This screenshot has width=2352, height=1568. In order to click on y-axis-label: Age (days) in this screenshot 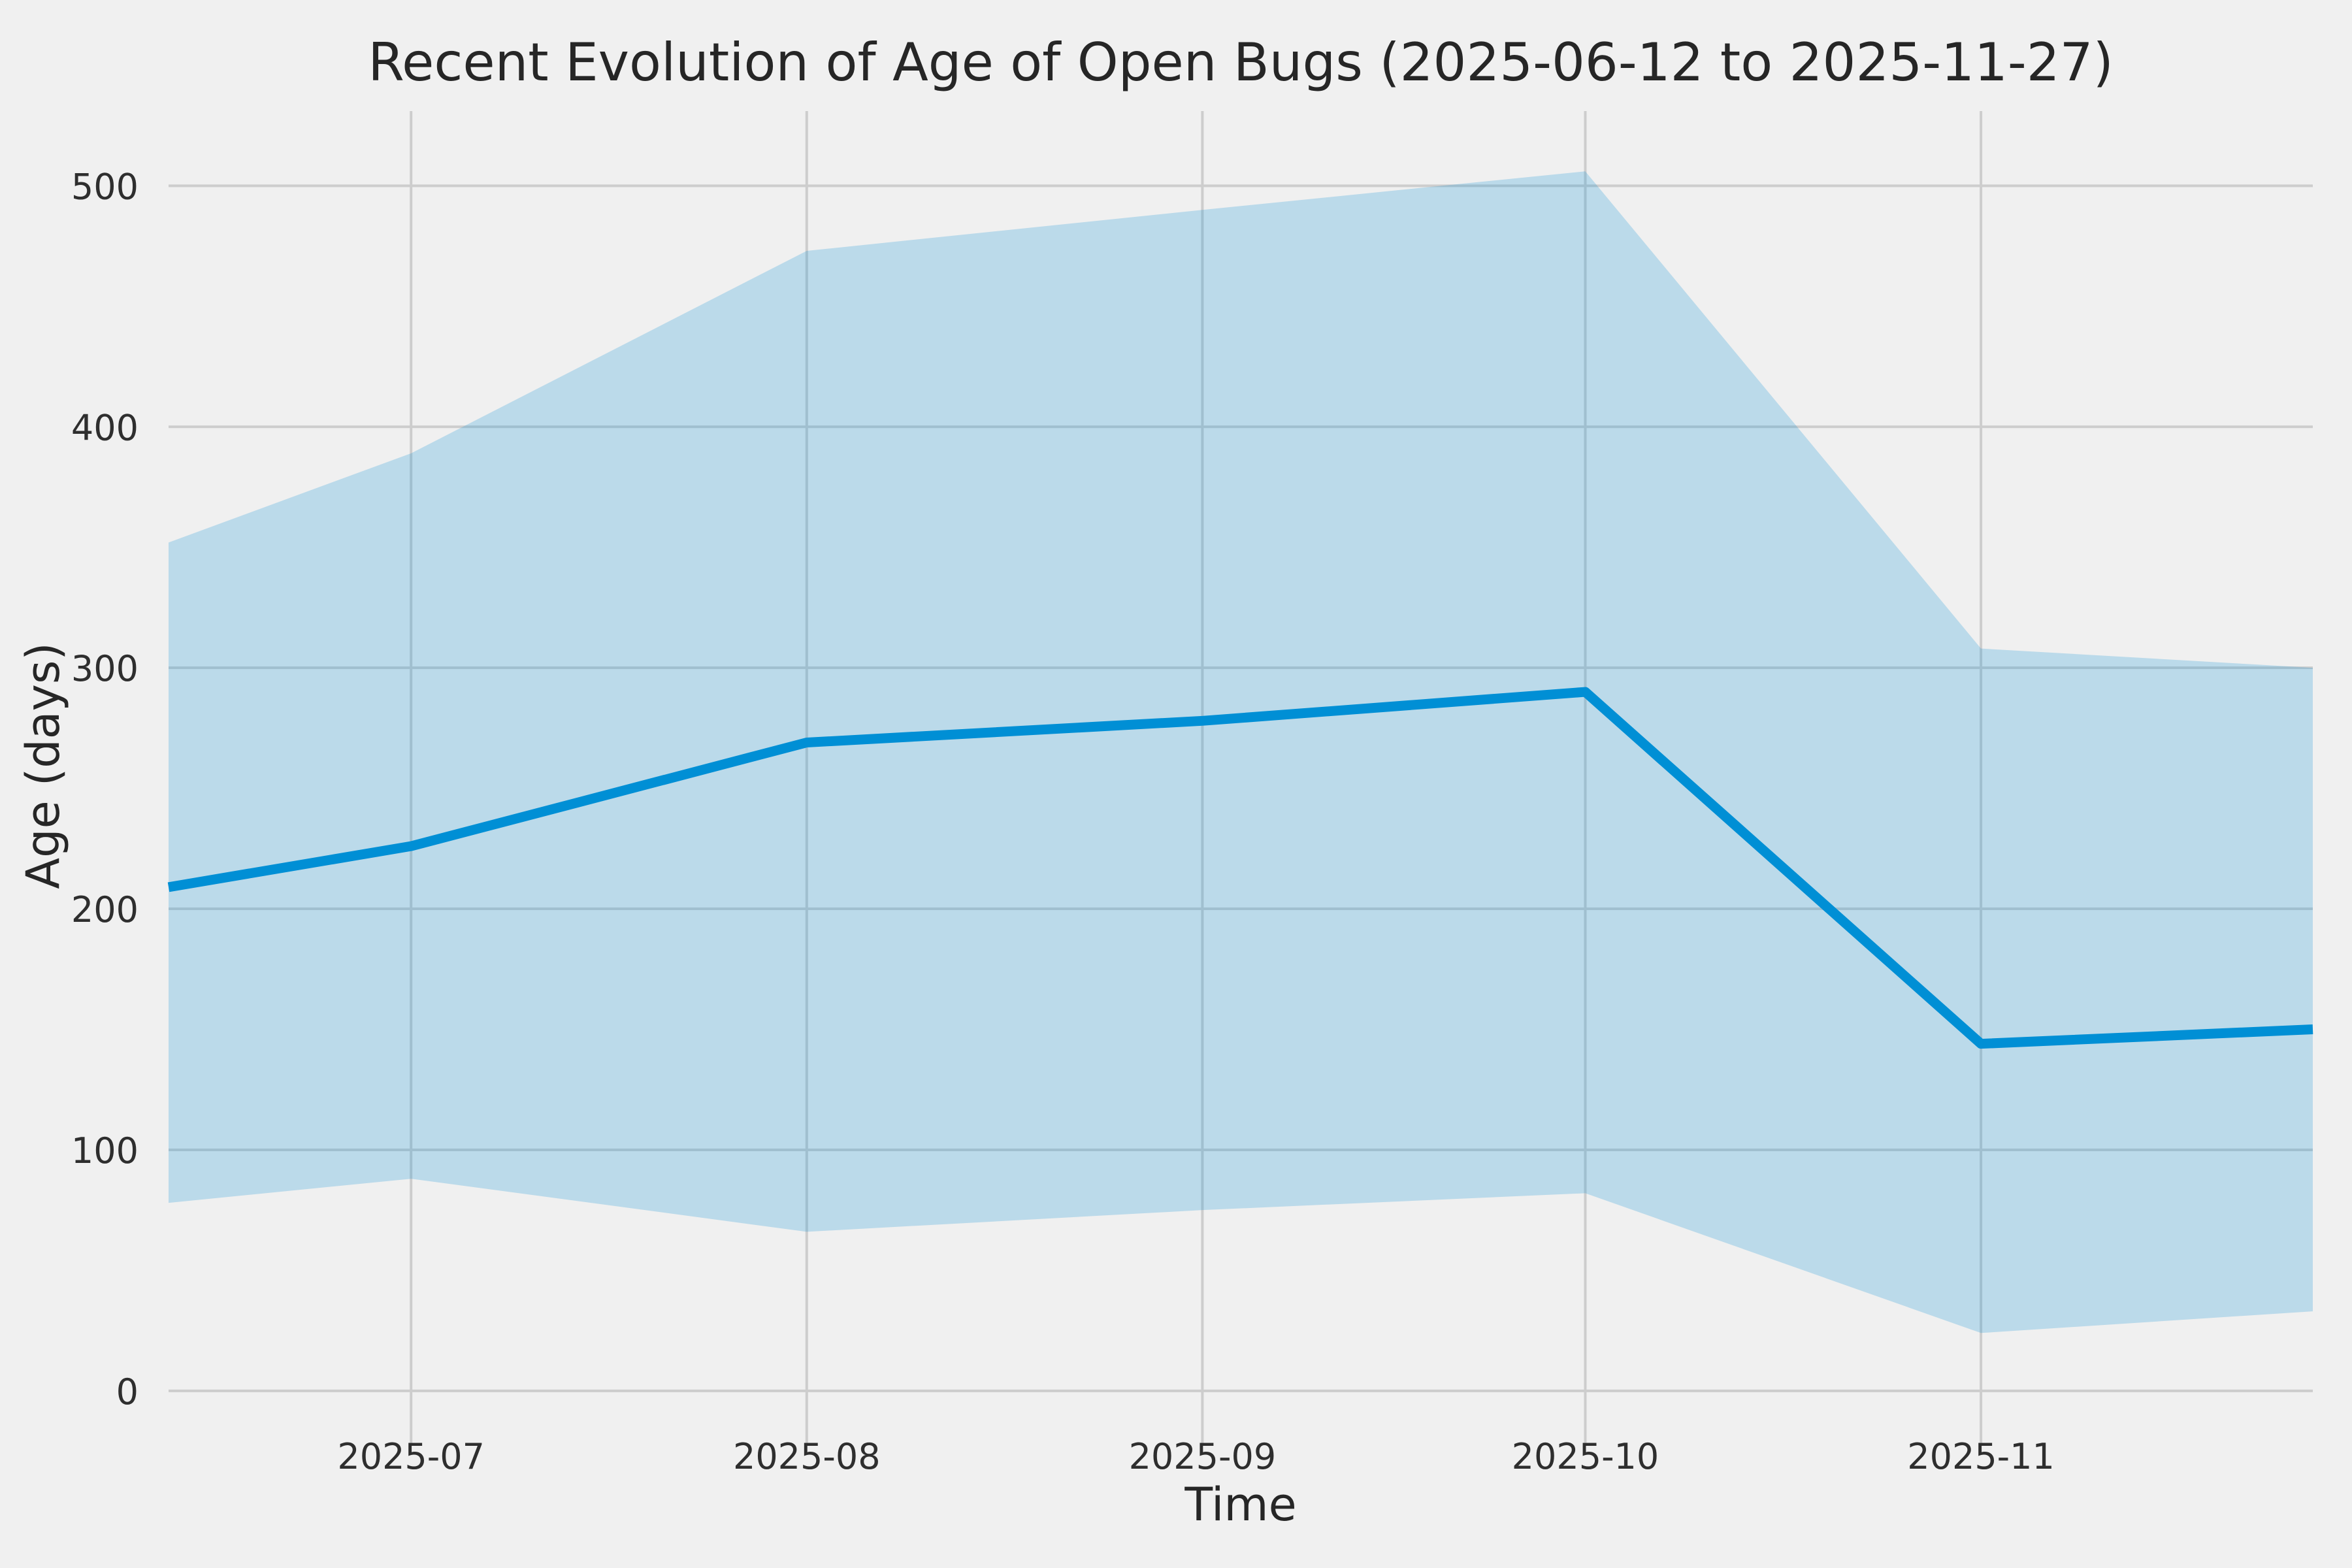, I will do `click(43, 765)`.